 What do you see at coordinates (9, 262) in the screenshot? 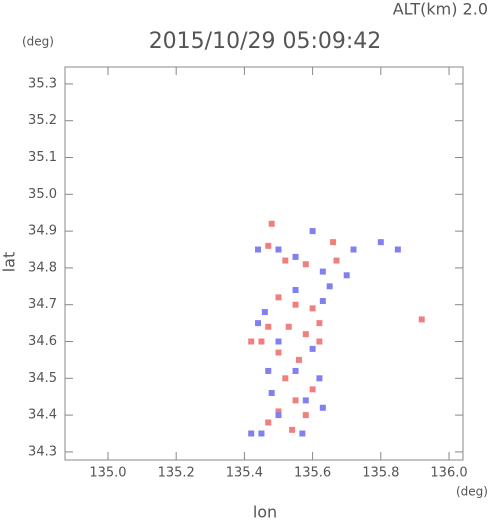
I see `y-axis-label: lat` at bounding box center [9, 262].